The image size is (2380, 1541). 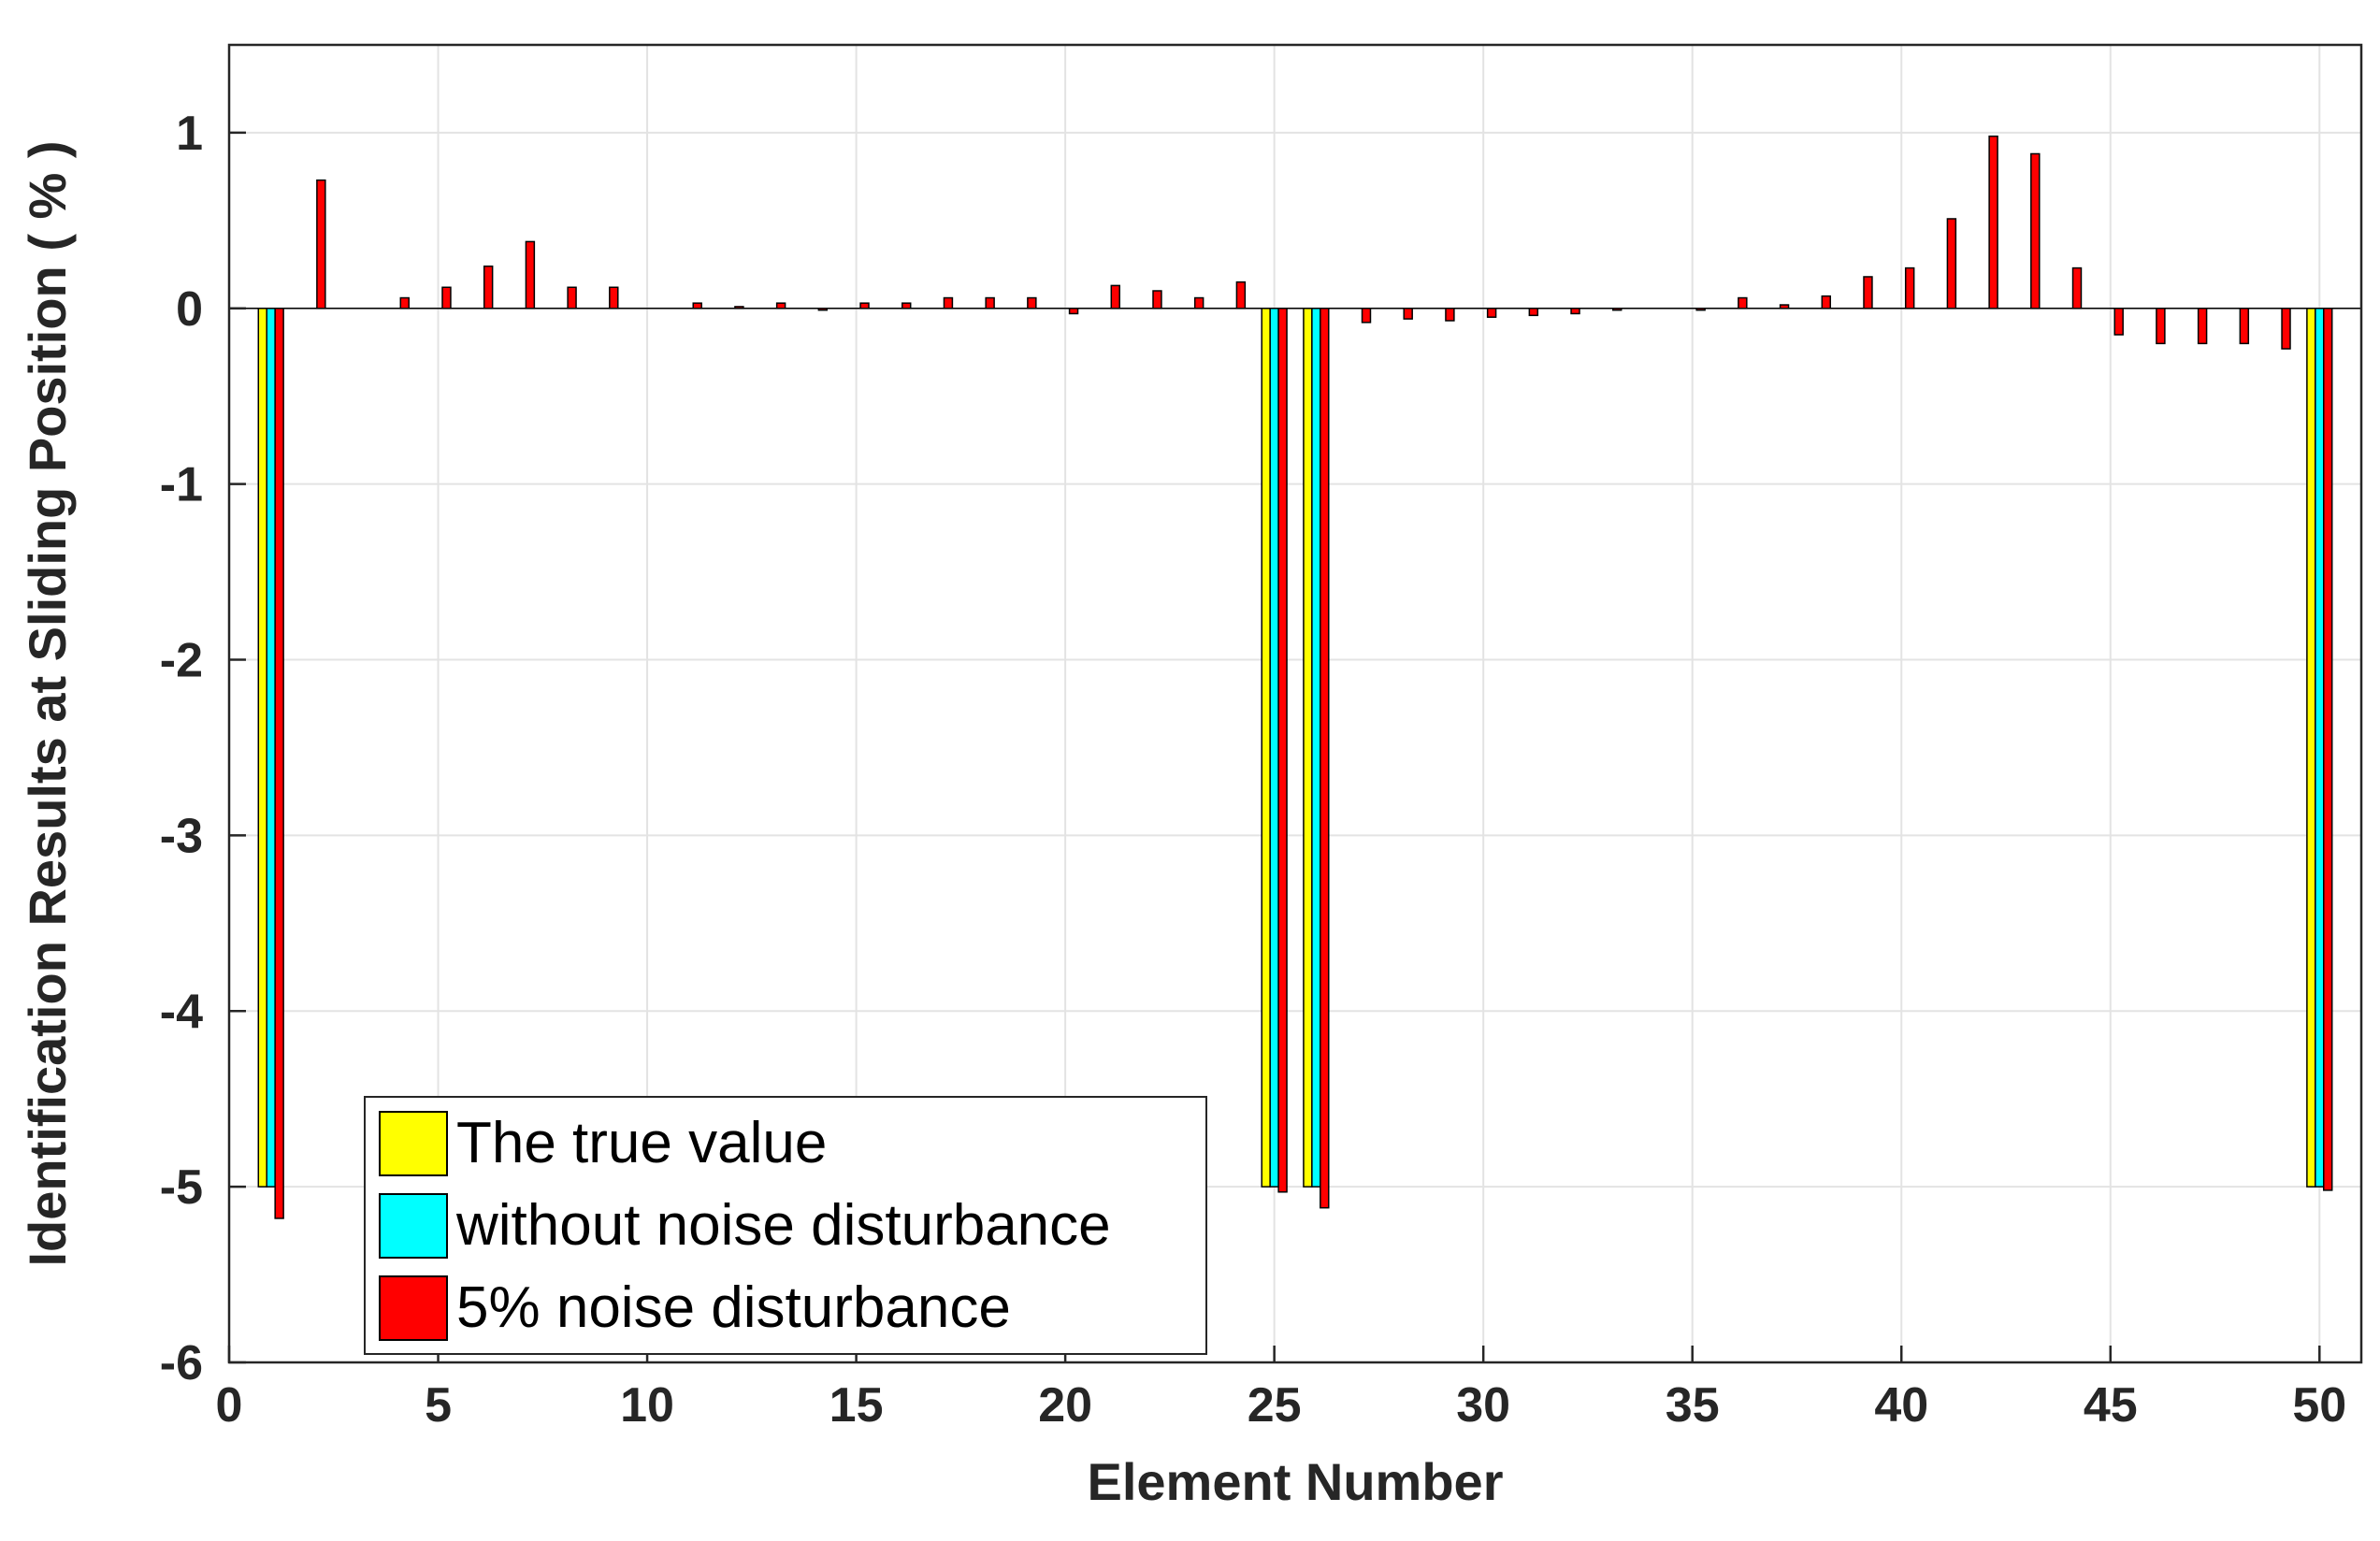 I want to click on x-tick-label: 45, so click(x=2111, y=1406).